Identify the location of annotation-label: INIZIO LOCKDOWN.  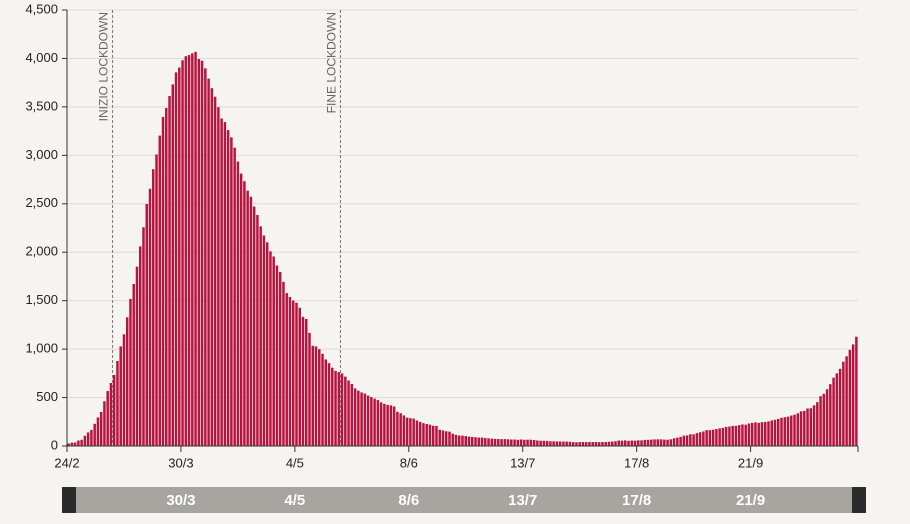
(104, 66).